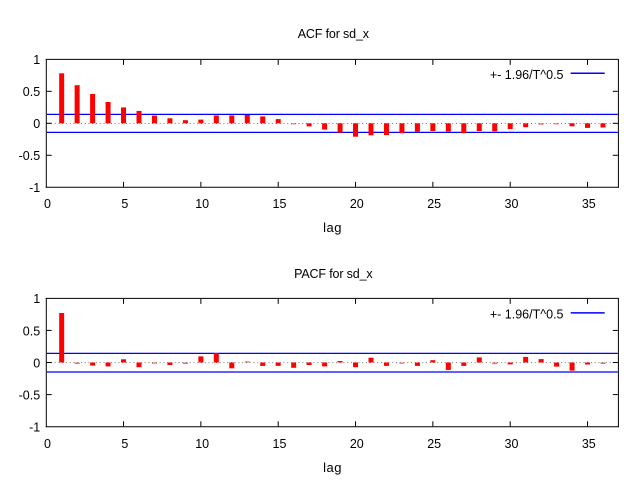  Describe the element at coordinates (333, 274) in the screenshot. I see `svg-text: PACF for sd_x` at that location.